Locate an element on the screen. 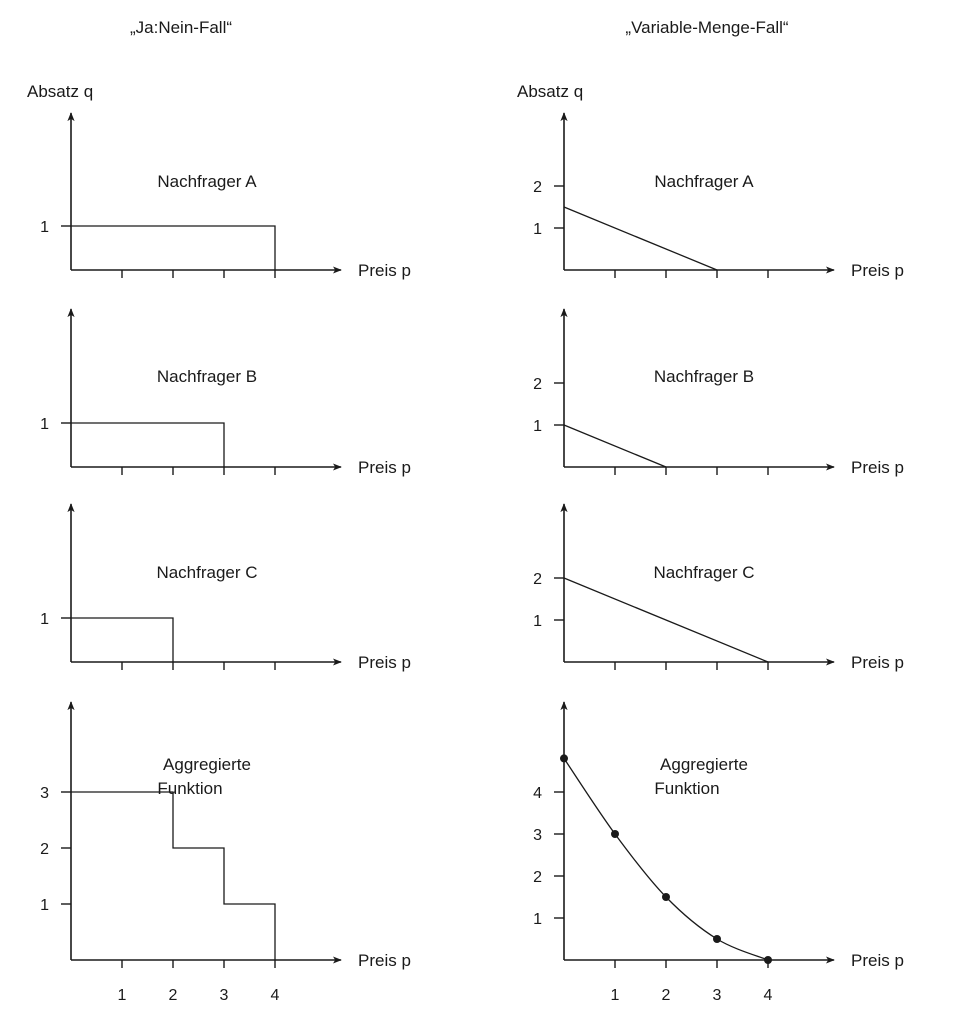  chart-right-4-x-tick-label-1: 1 is located at coordinates (615, 995).